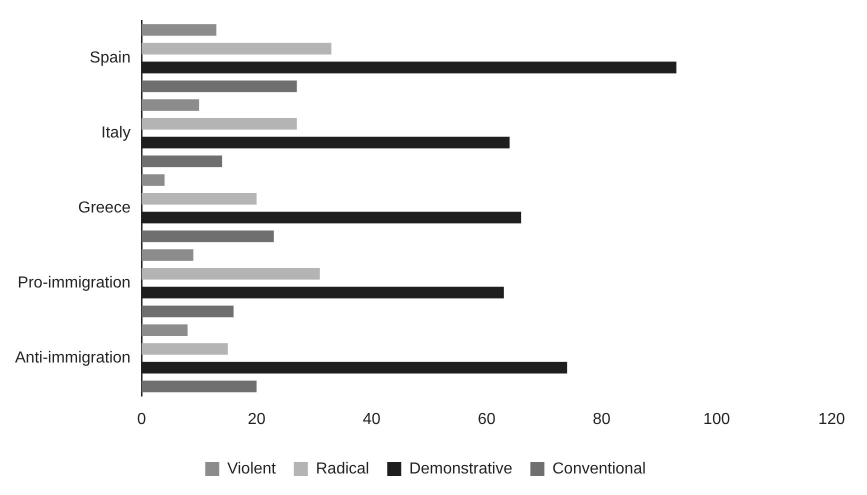 The image size is (867, 495). What do you see at coordinates (116, 133) in the screenshot?
I see `y-tick-label: Italy` at bounding box center [116, 133].